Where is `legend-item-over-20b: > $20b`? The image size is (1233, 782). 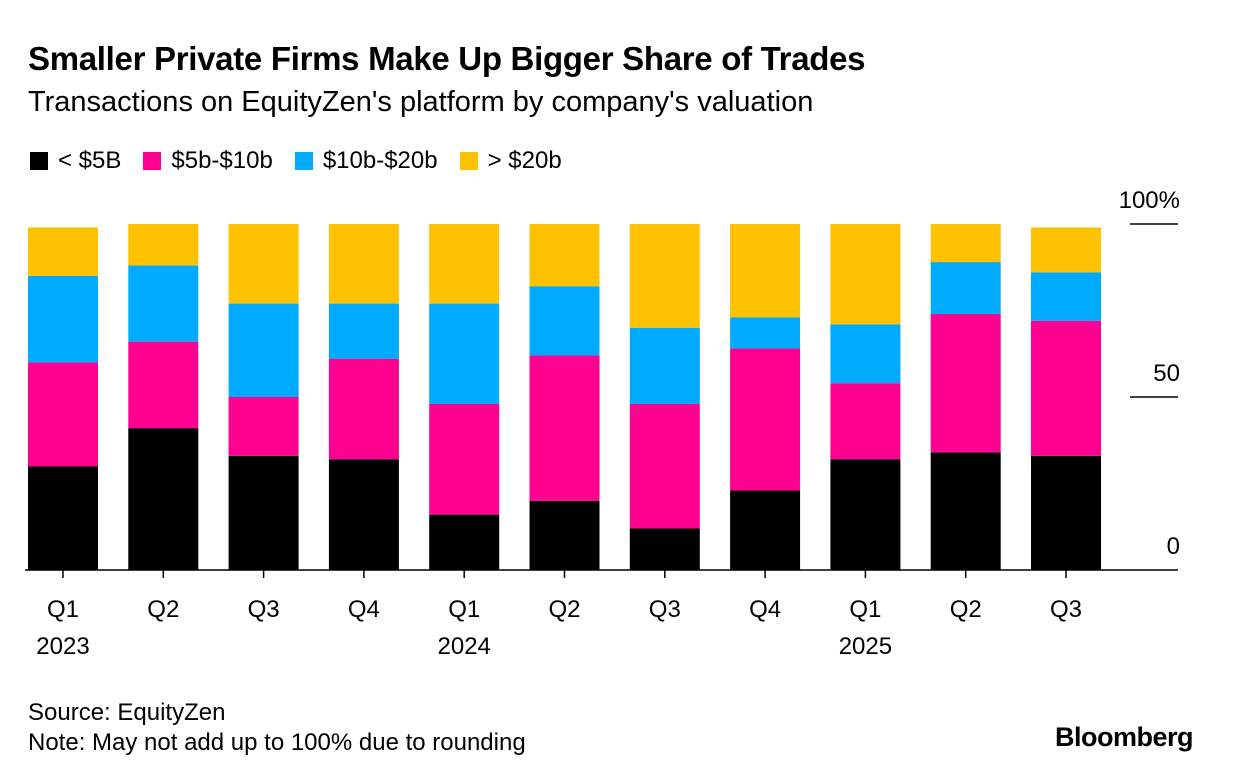
legend-item-over-20b: > $20b is located at coordinates (510, 161).